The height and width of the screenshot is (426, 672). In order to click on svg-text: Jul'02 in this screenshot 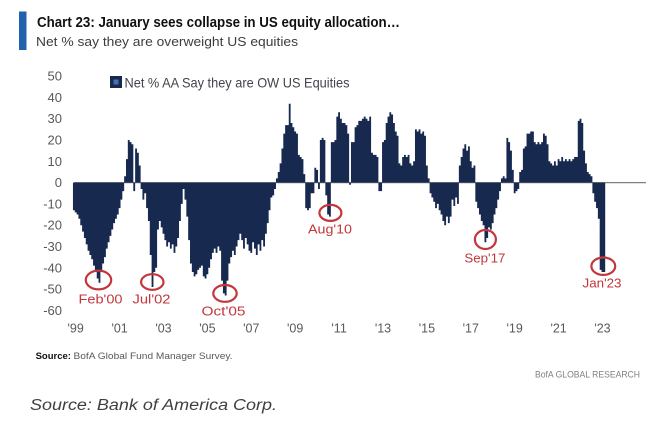, I will do `click(152, 298)`.